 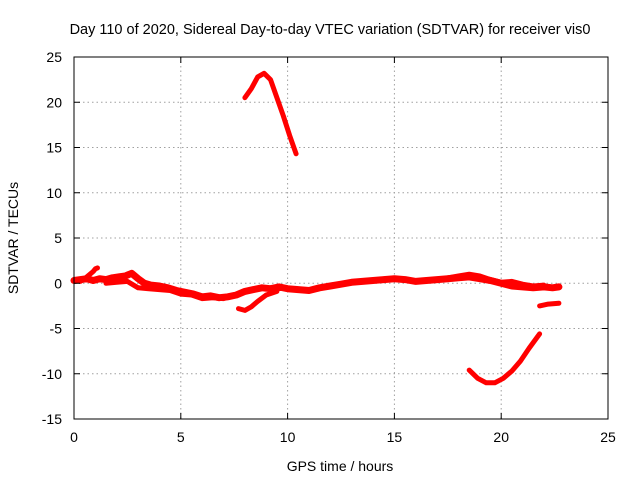 What do you see at coordinates (504, 358) in the screenshot?
I see `series-arc-low` at bounding box center [504, 358].